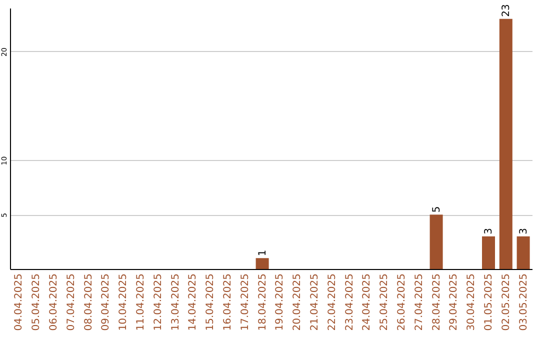 This screenshot has height=340, width=540. I want to click on x-tick-label: 05.04.2025, so click(36, 302).